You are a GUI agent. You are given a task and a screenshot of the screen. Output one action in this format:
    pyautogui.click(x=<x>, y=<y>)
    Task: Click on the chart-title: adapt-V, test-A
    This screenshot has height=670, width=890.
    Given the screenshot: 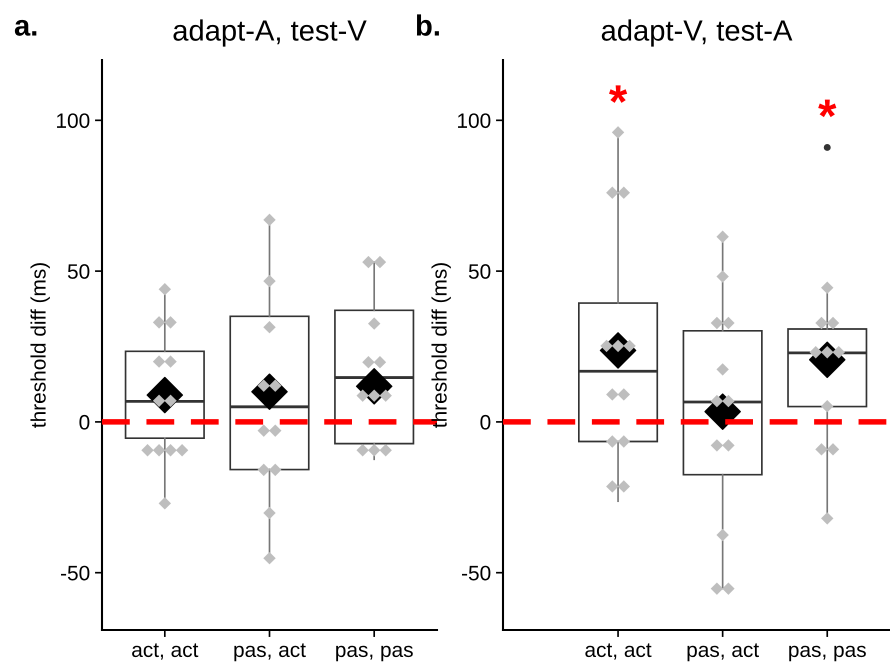 What is the action you would take?
    pyautogui.click(x=697, y=33)
    